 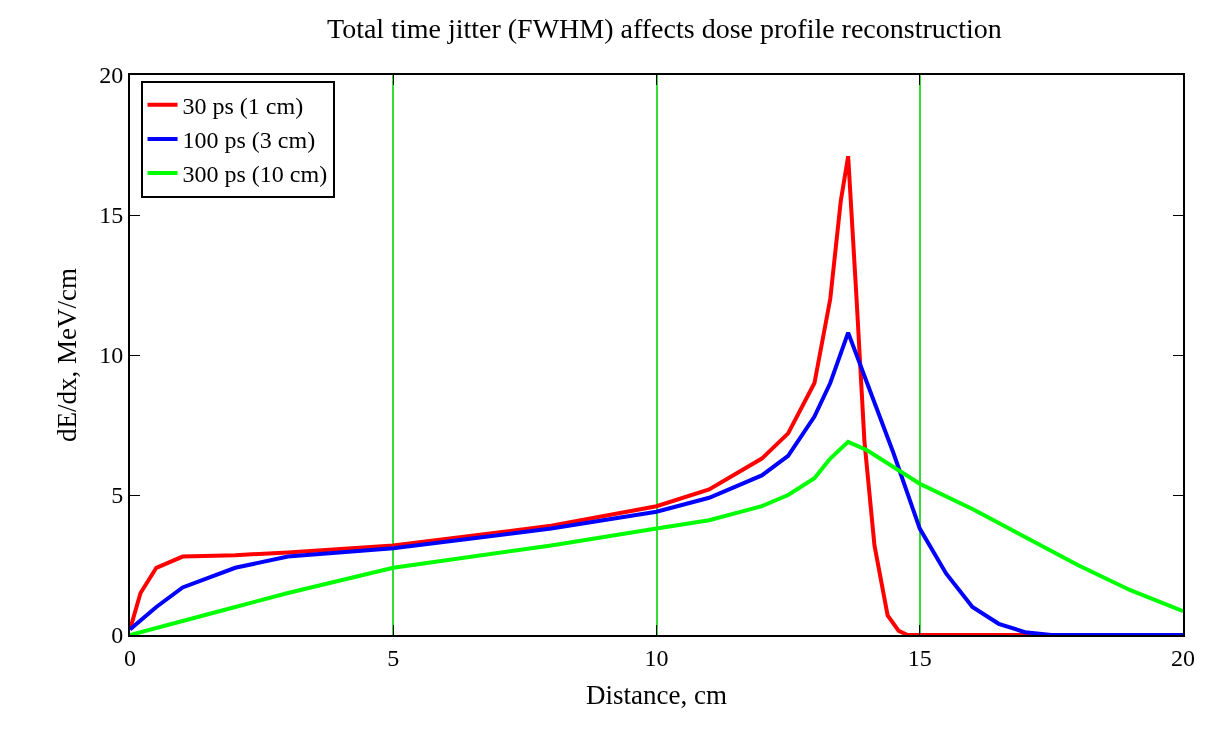 What do you see at coordinates (117, 495) in the screenshot?
I see `y-tick-label: 5` at bounding box center [117, 495].